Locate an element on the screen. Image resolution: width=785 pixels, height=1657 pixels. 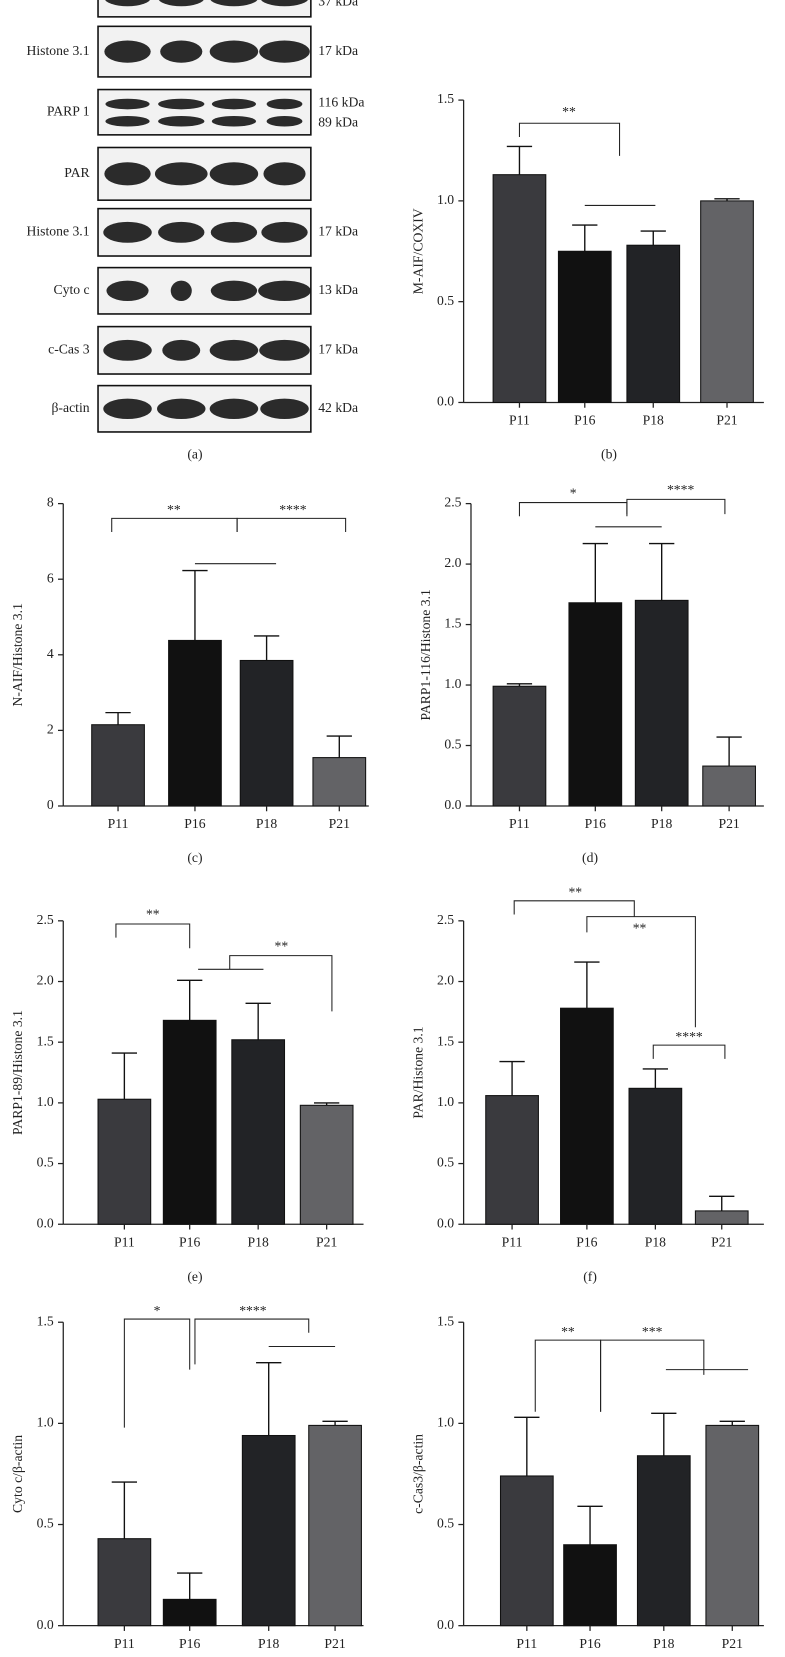
blot-label: β-actin is located at coordinates (70, 407).